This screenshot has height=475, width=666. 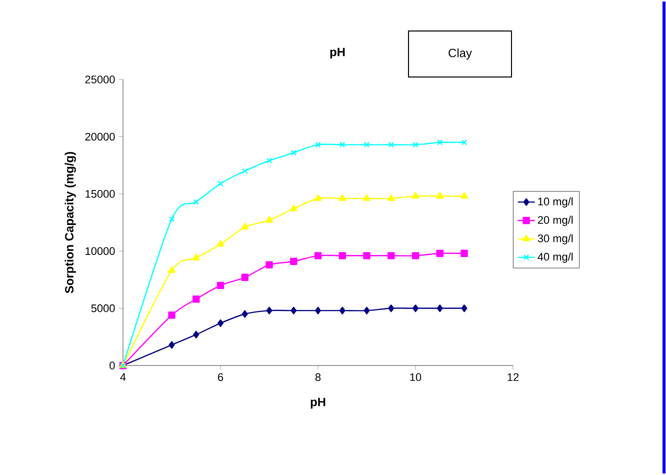 I want to click on y-tick-label: 10000, so click(x=100, y=251).